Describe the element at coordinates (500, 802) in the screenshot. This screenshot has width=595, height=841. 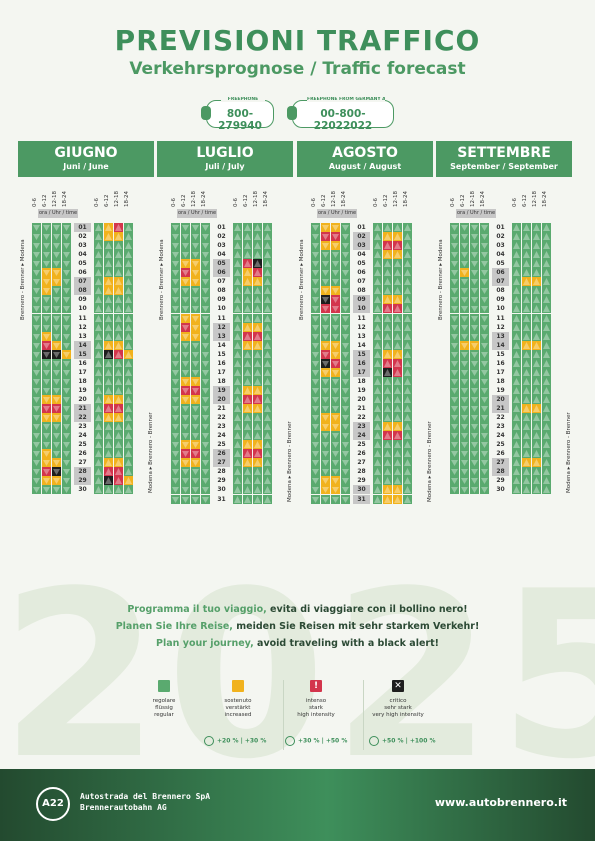
I see `website-link: www.autobrennero.it` at that location.